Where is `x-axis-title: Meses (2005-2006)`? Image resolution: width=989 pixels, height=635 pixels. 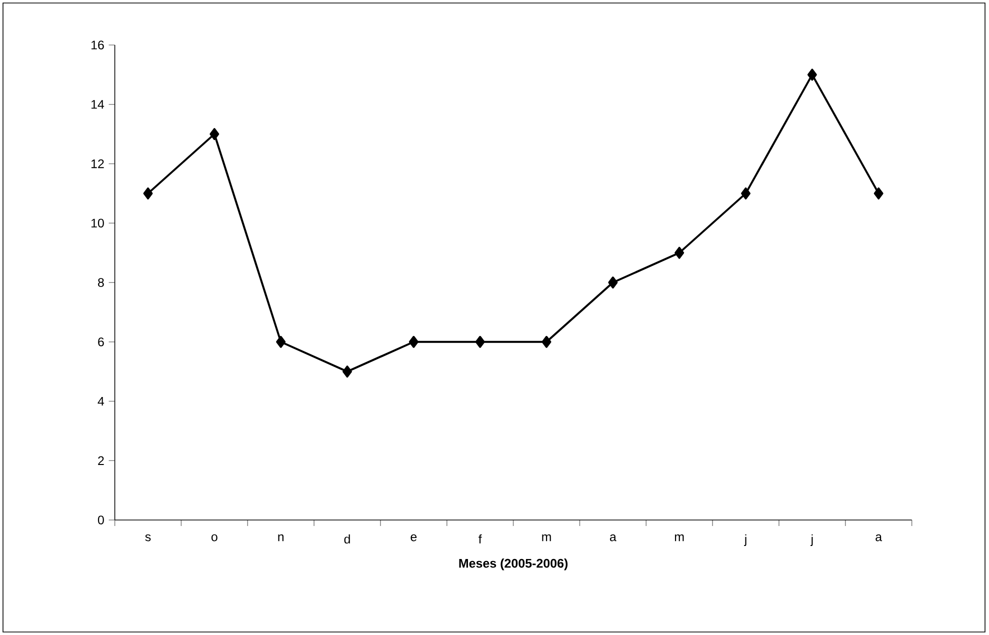
x-axis-title: Meses (2005-2006) is located at coordinates (513, 564).